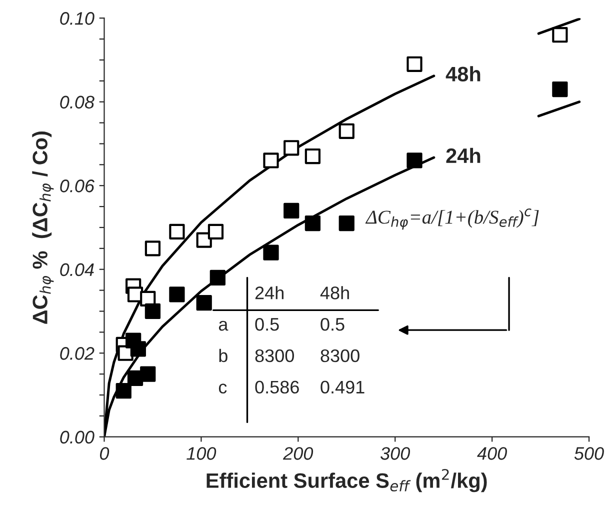  I want to click on y-tick-label: 0.04, so click(77, 269).